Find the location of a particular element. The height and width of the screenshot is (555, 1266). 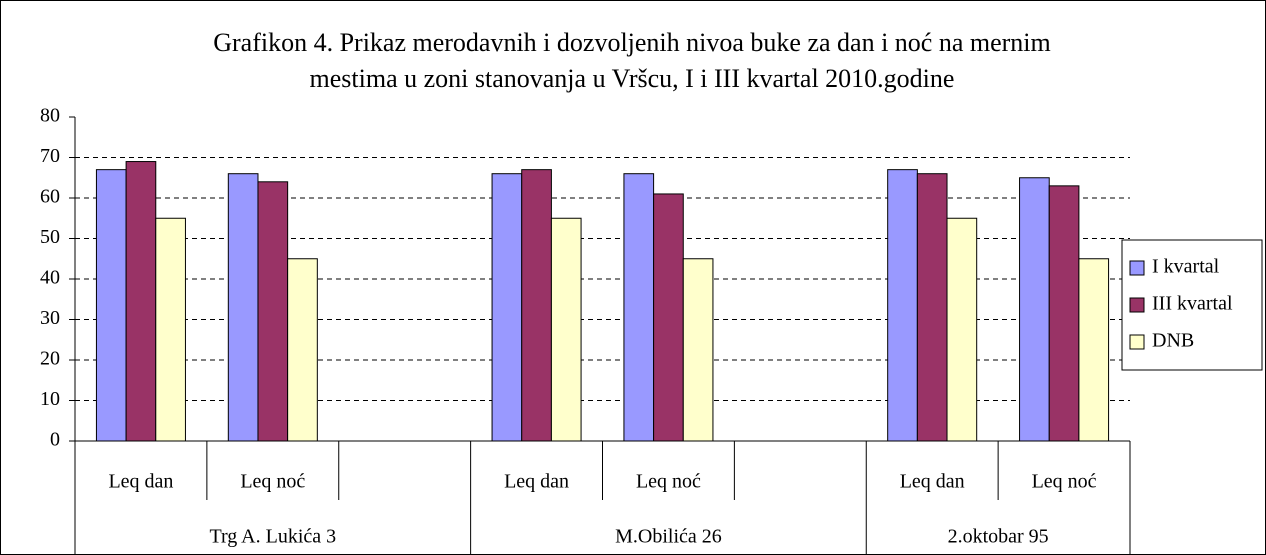

legend-label: III kvartal is located at coordinates (1192, 304).